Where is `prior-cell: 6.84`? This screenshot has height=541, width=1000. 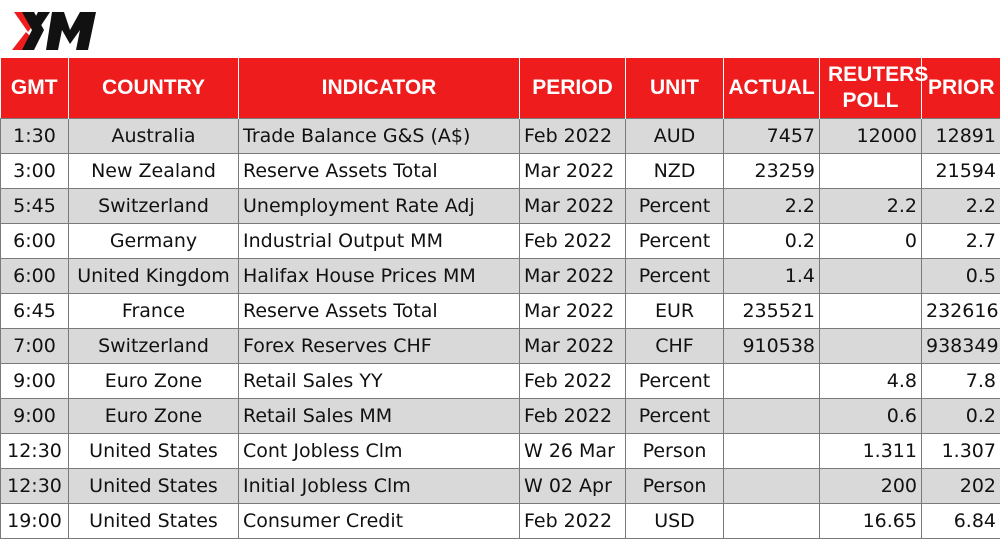
prior-cell: 6.84 is located at coordinates (960, 521).